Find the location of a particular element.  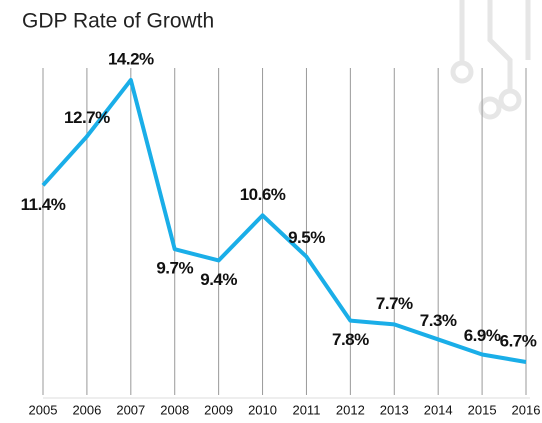

x-tick-label: 2009 is located at coordinates (218, 409).